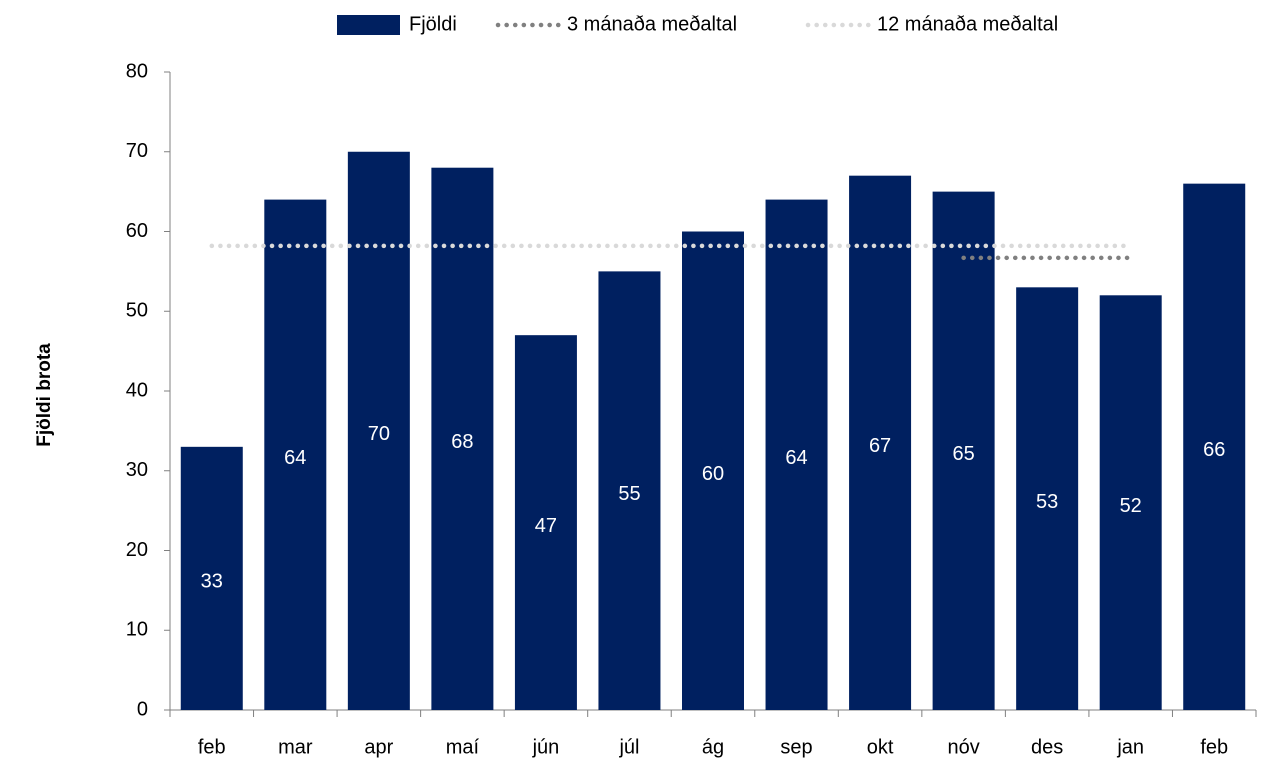 Image resolution: width=1270 pixels, height=758 pixels. Describe the element at coordinates (629, 494) in the screenshot. I see `data-label: 55` at that location.